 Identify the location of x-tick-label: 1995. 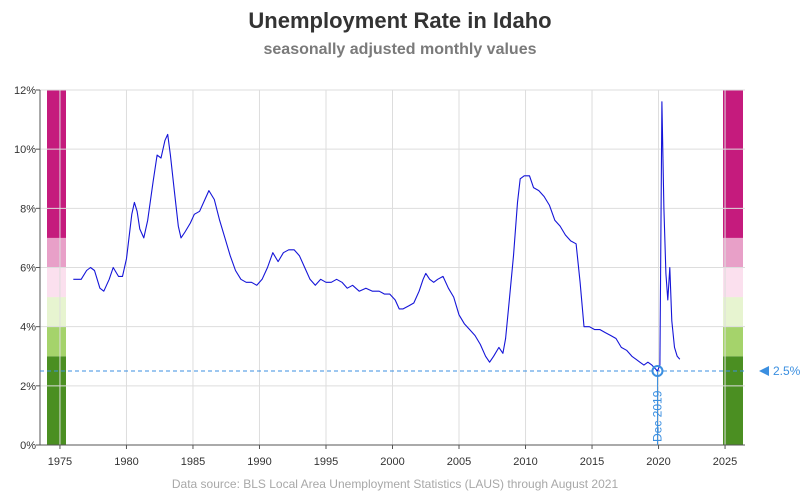
(326, 462).